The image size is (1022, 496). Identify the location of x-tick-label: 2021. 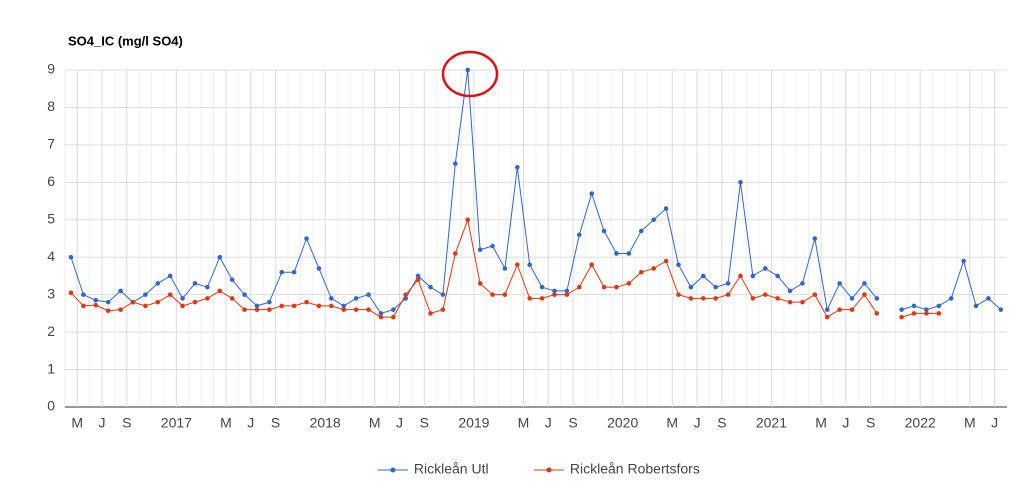
(771, 423).